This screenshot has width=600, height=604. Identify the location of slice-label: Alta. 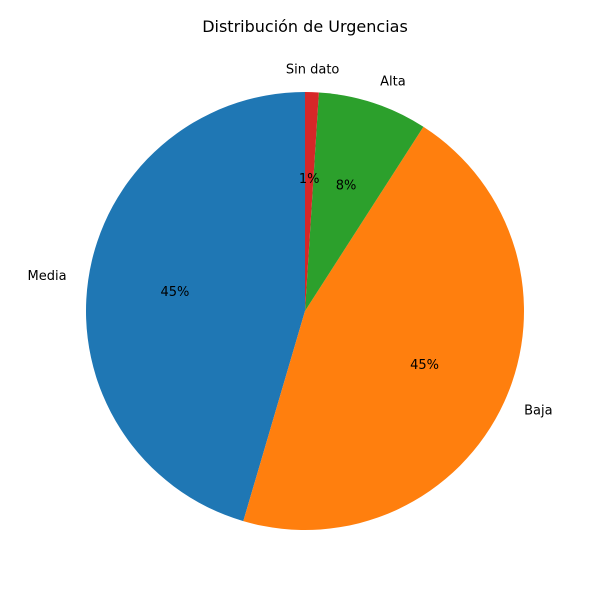
(393, 82).